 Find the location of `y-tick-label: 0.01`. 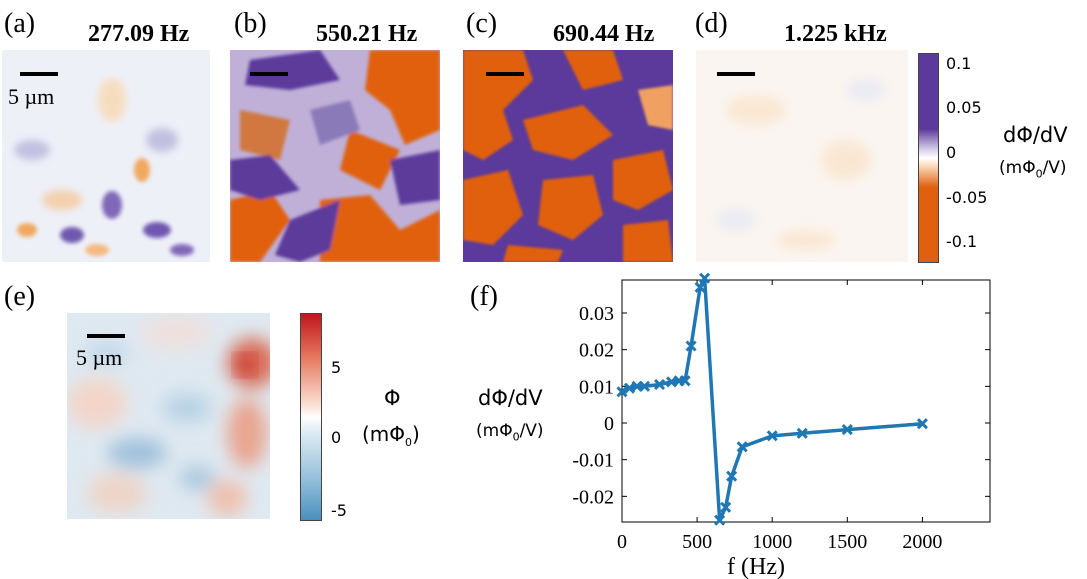

y-tick-label: 0.01 is located at coordinates (596, 387).